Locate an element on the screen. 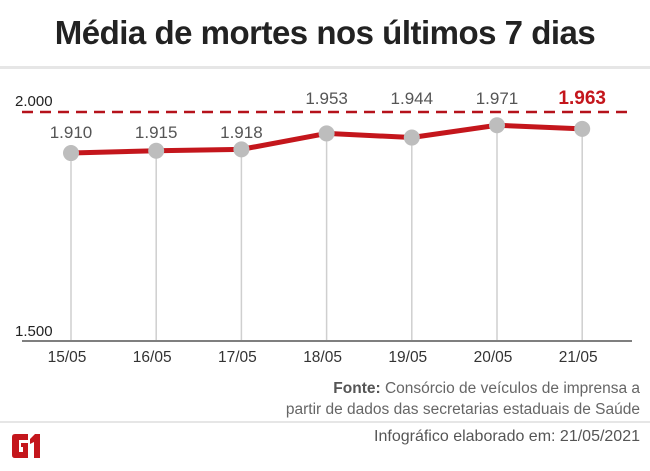  x-tick-label: 16/05 is located at coordinates (152, 357).